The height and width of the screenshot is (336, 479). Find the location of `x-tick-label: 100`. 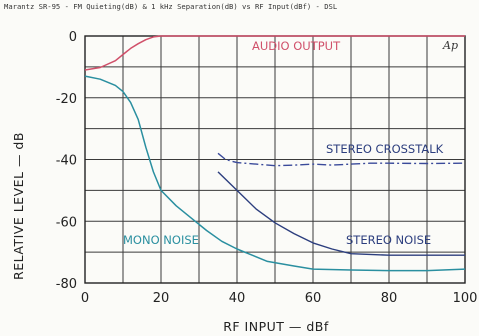

x-tick-label: 100 is located at coordinates (465, 298).